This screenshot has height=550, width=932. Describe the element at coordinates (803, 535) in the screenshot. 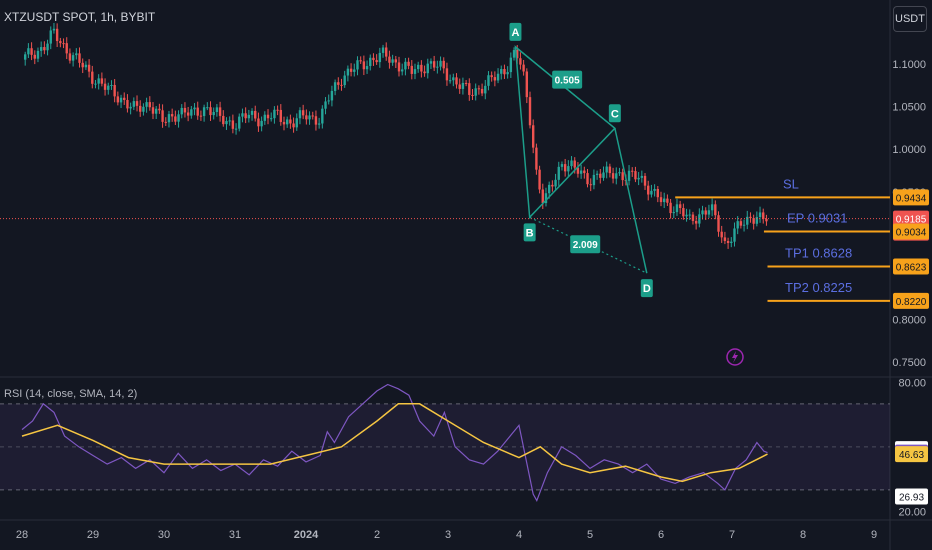

I see `time-axis-tick: 8` at that location.